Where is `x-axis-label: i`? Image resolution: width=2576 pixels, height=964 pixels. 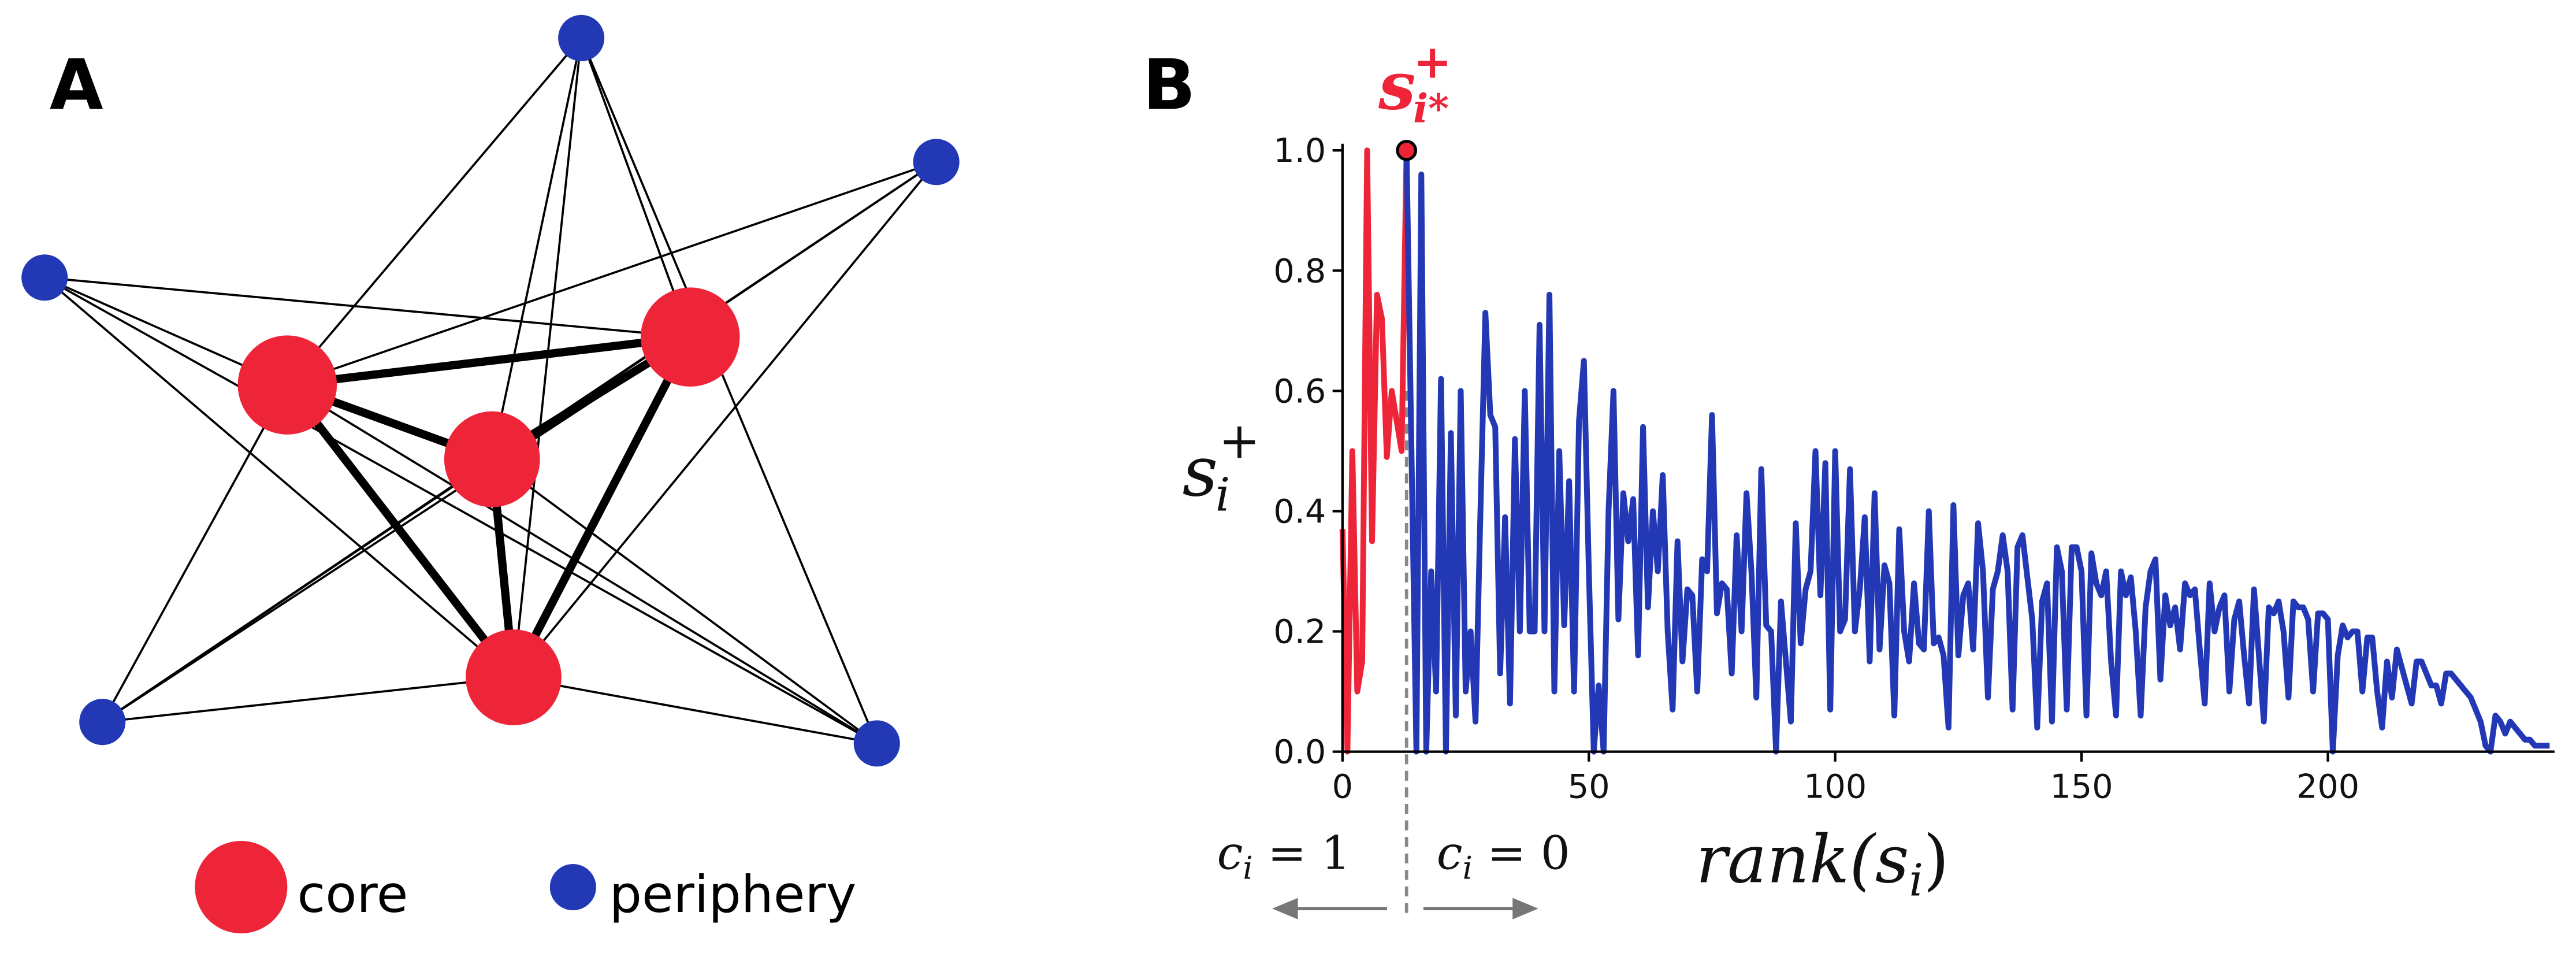 x-axis-label: i is located at coordinates (1916, 880).